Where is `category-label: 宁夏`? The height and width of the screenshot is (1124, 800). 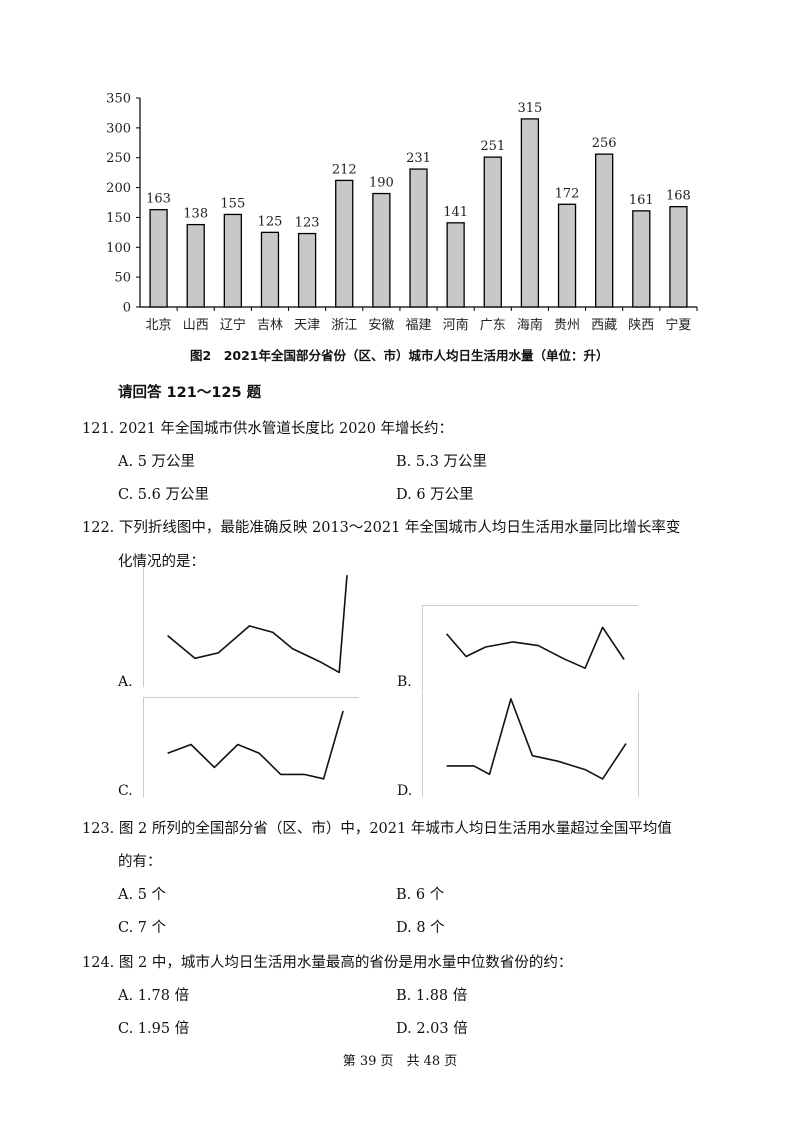
category-label: 宁夏 is located at coordinates (678, 325).